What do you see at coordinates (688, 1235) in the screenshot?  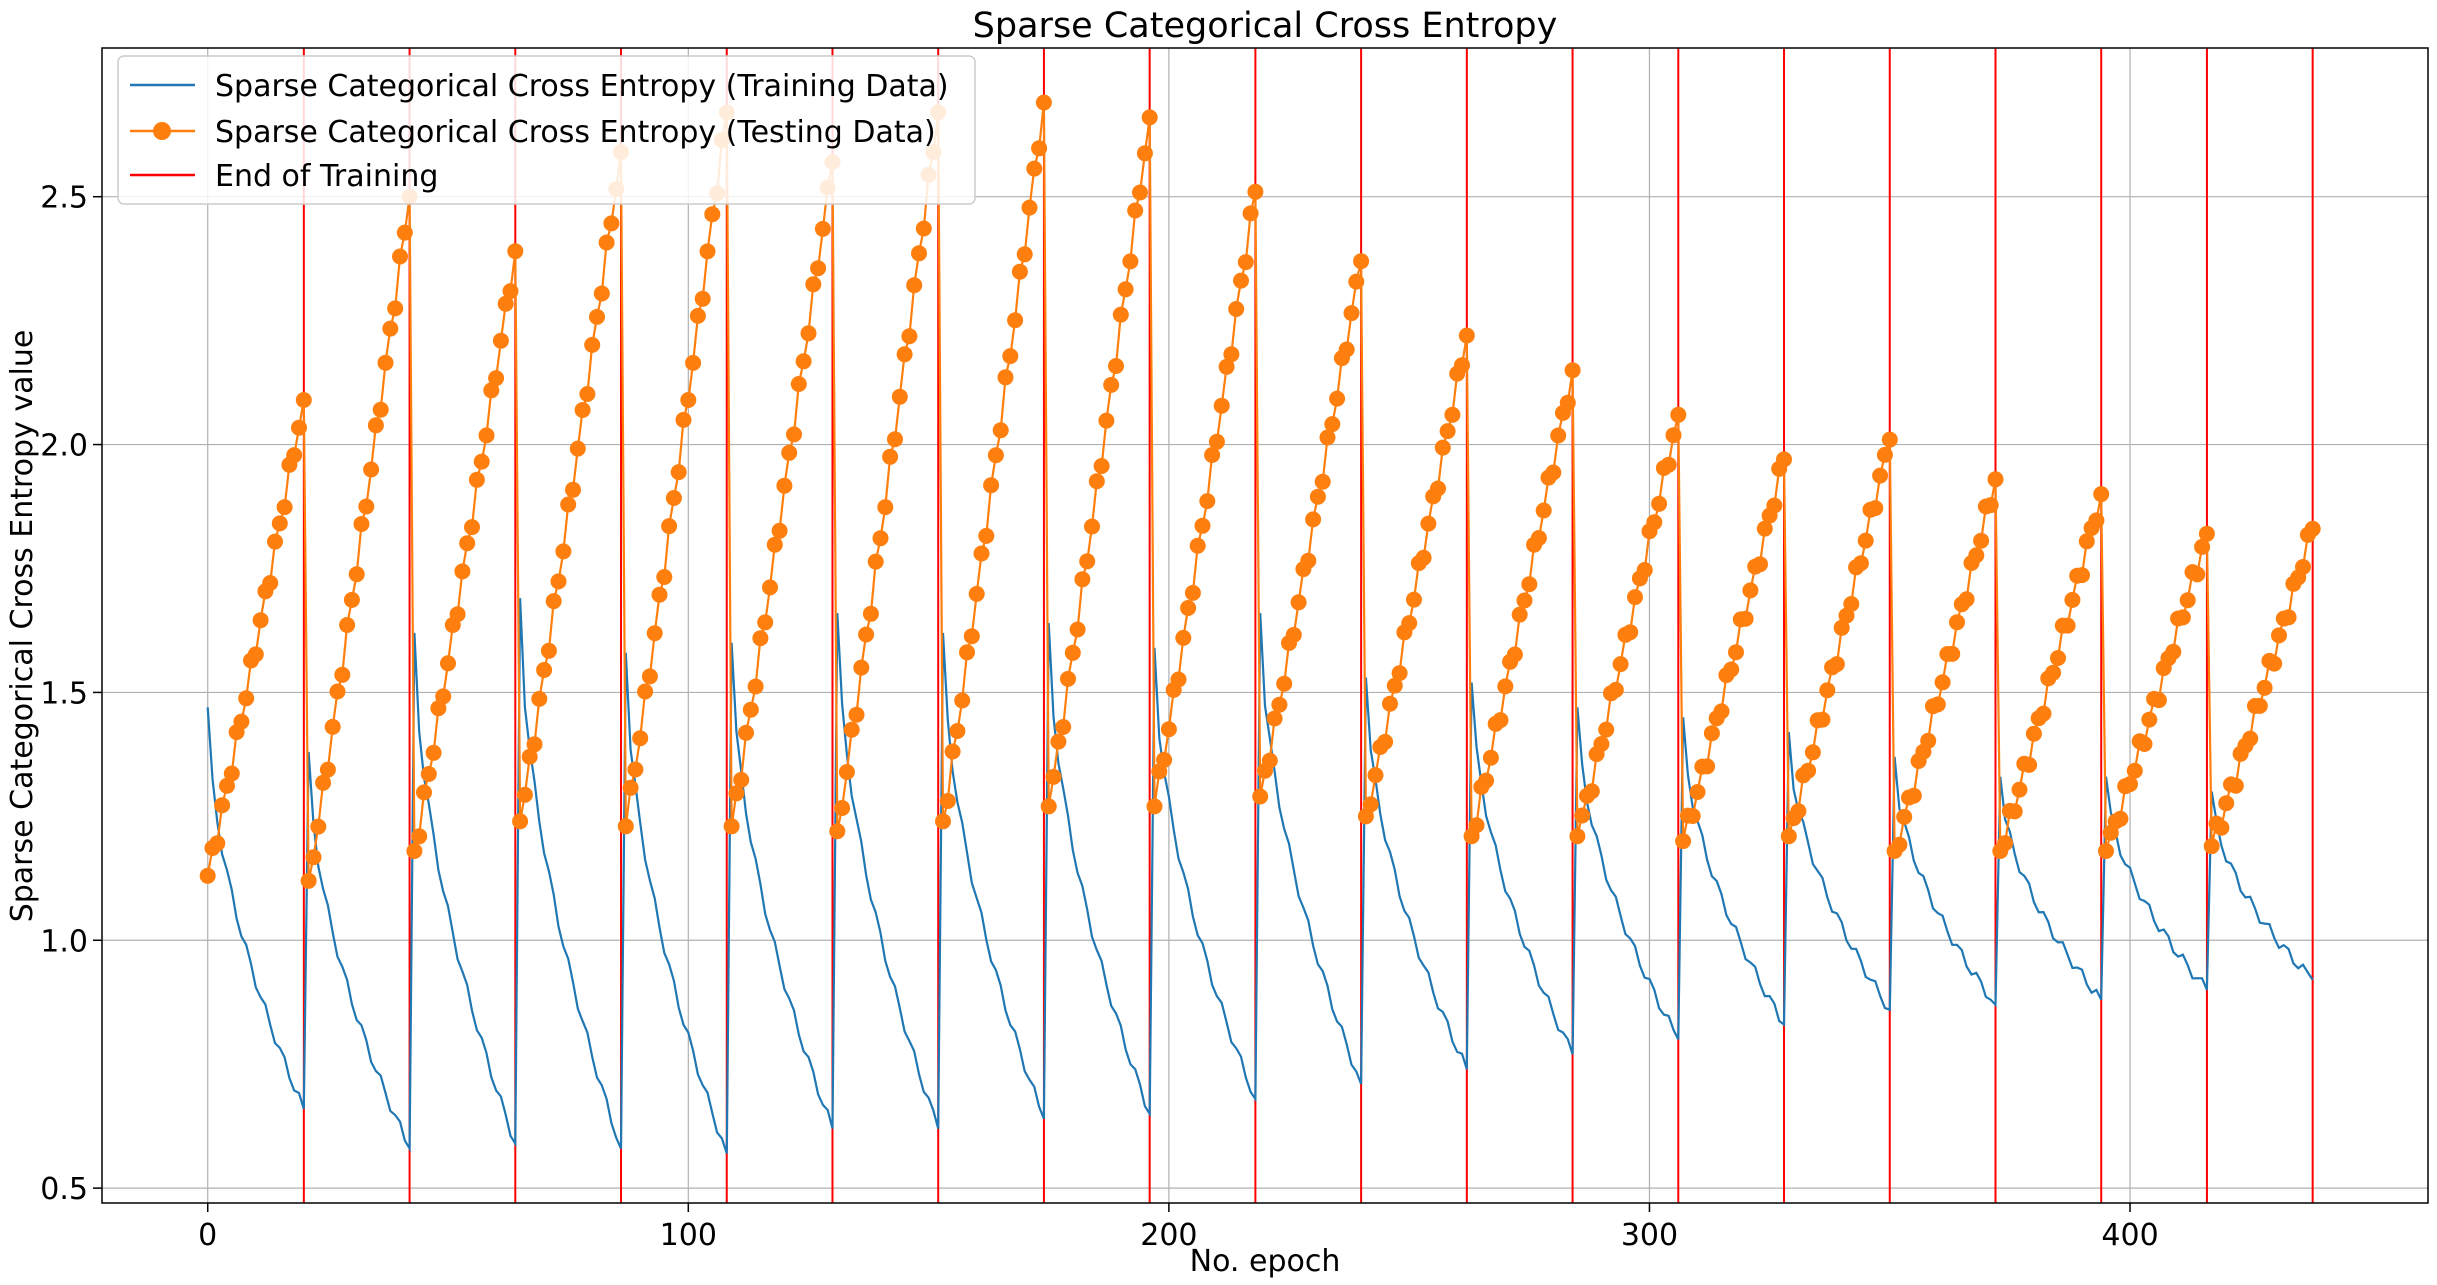 I see `x-tick-label: 100` at bounding box center [688, 1235].